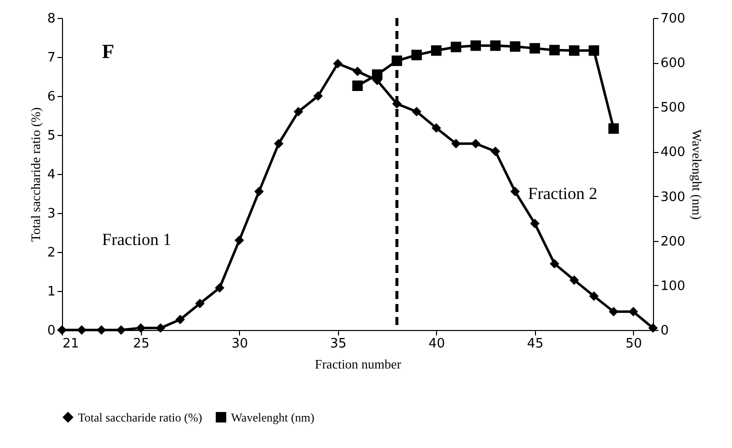 The height and width of the screenshot is (448, 732). Describe the element at coordinates (51, 253) in the screenshot. I see `y-tick-label: 2` at that location.